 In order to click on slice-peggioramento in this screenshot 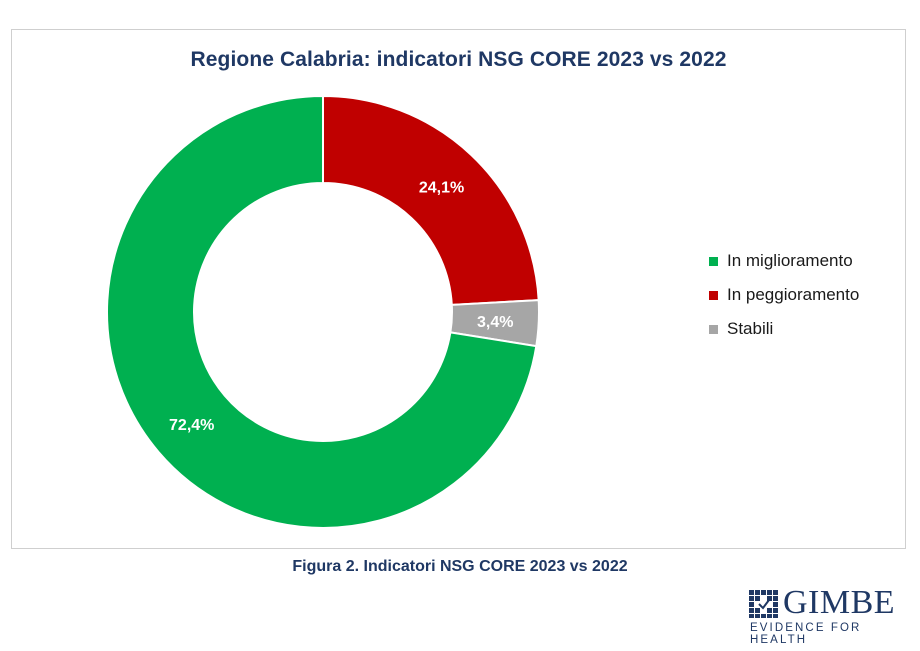, I will do `click(431, 200)`.